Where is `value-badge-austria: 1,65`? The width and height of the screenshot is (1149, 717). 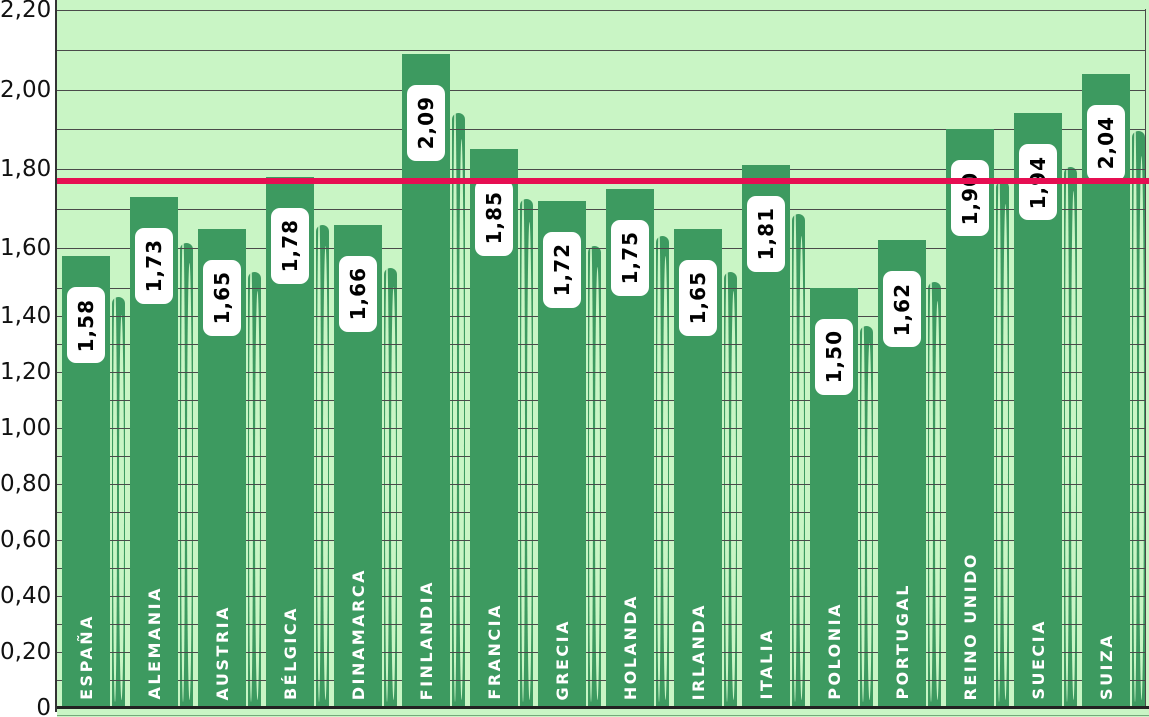
value-badge-austria: 1,65 is located at coordinates (222, 297).